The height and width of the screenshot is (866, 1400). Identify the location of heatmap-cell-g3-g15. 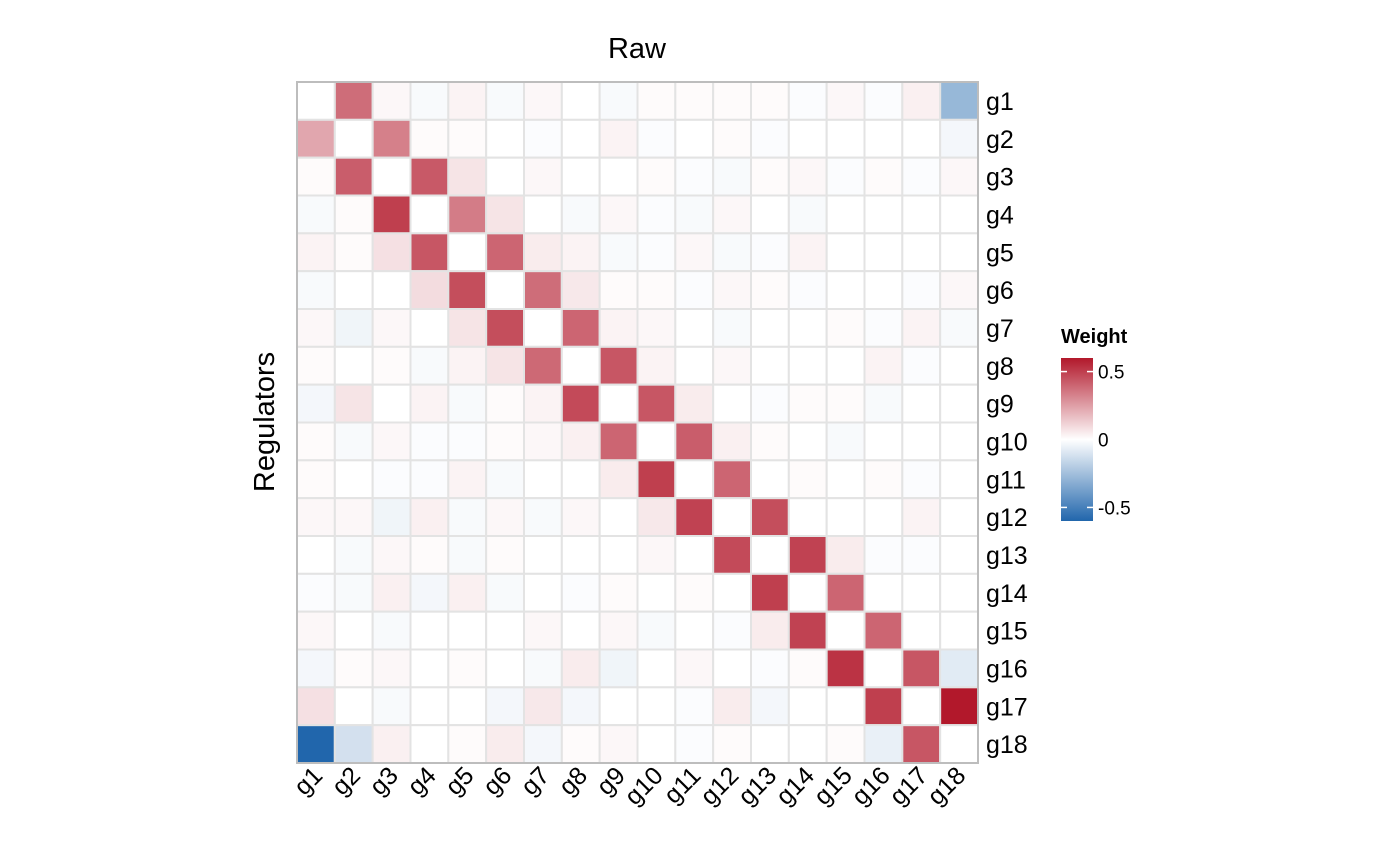
(845, 176).